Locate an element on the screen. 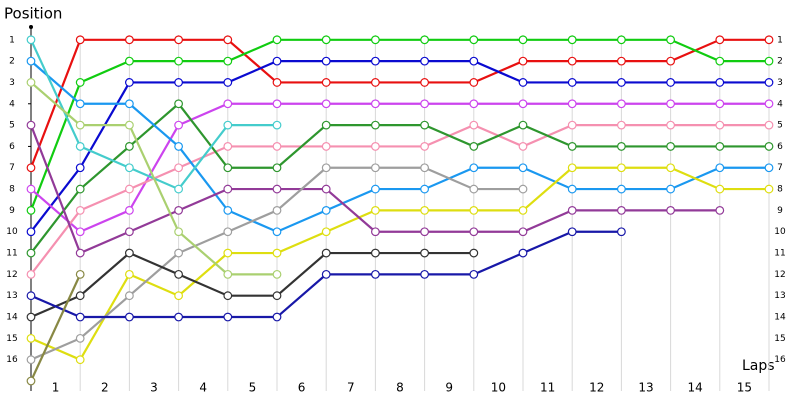  y-tick-label-right: 12 is located at coordinates (779, 275).